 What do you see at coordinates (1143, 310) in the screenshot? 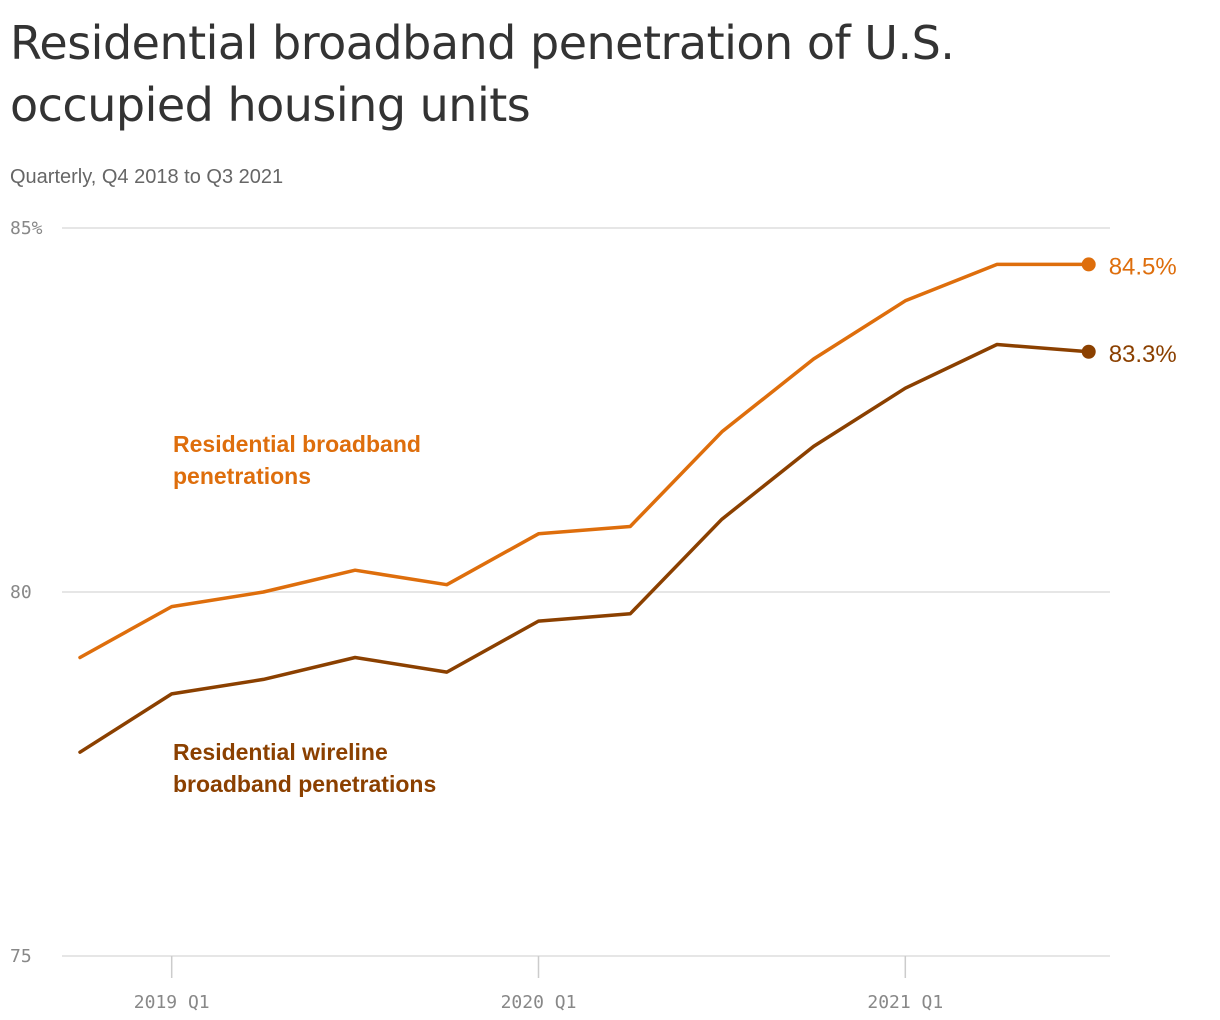
I see `end-labels: 84.5% 83.3%` at bounding box center [1143, 310].